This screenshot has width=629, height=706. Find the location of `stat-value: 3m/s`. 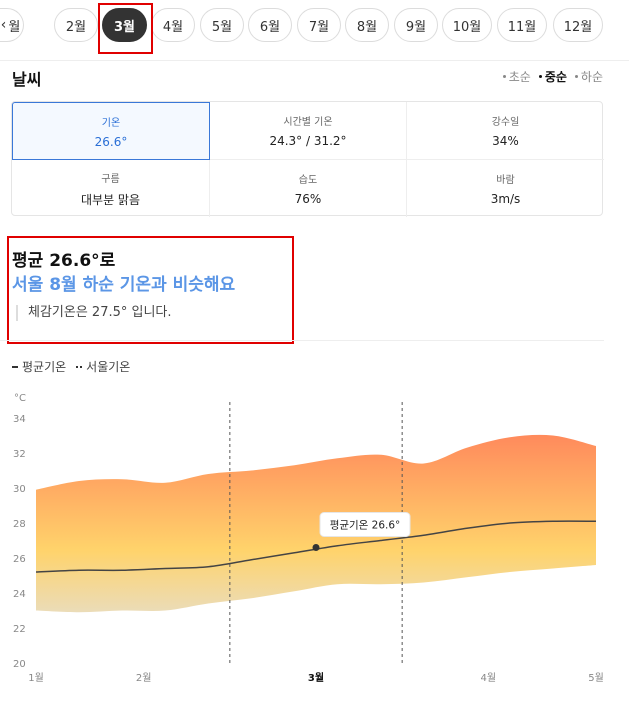

stat-value: 3m/s is located at coordinates (505, 199).